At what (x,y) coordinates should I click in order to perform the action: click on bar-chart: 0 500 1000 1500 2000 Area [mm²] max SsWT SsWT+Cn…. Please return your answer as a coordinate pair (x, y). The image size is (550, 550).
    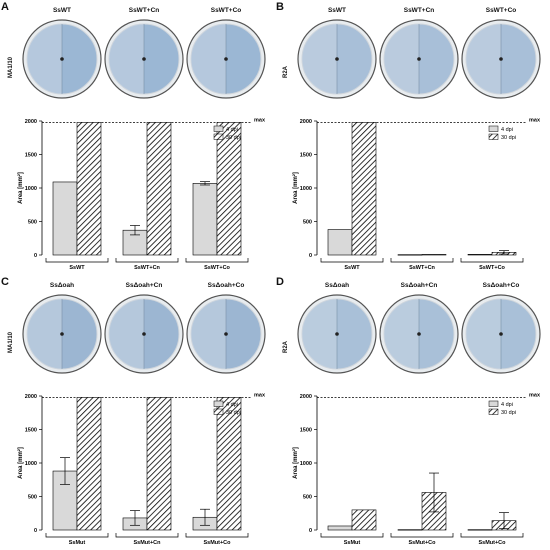
    Looking at the image, I should click on (141, 194).